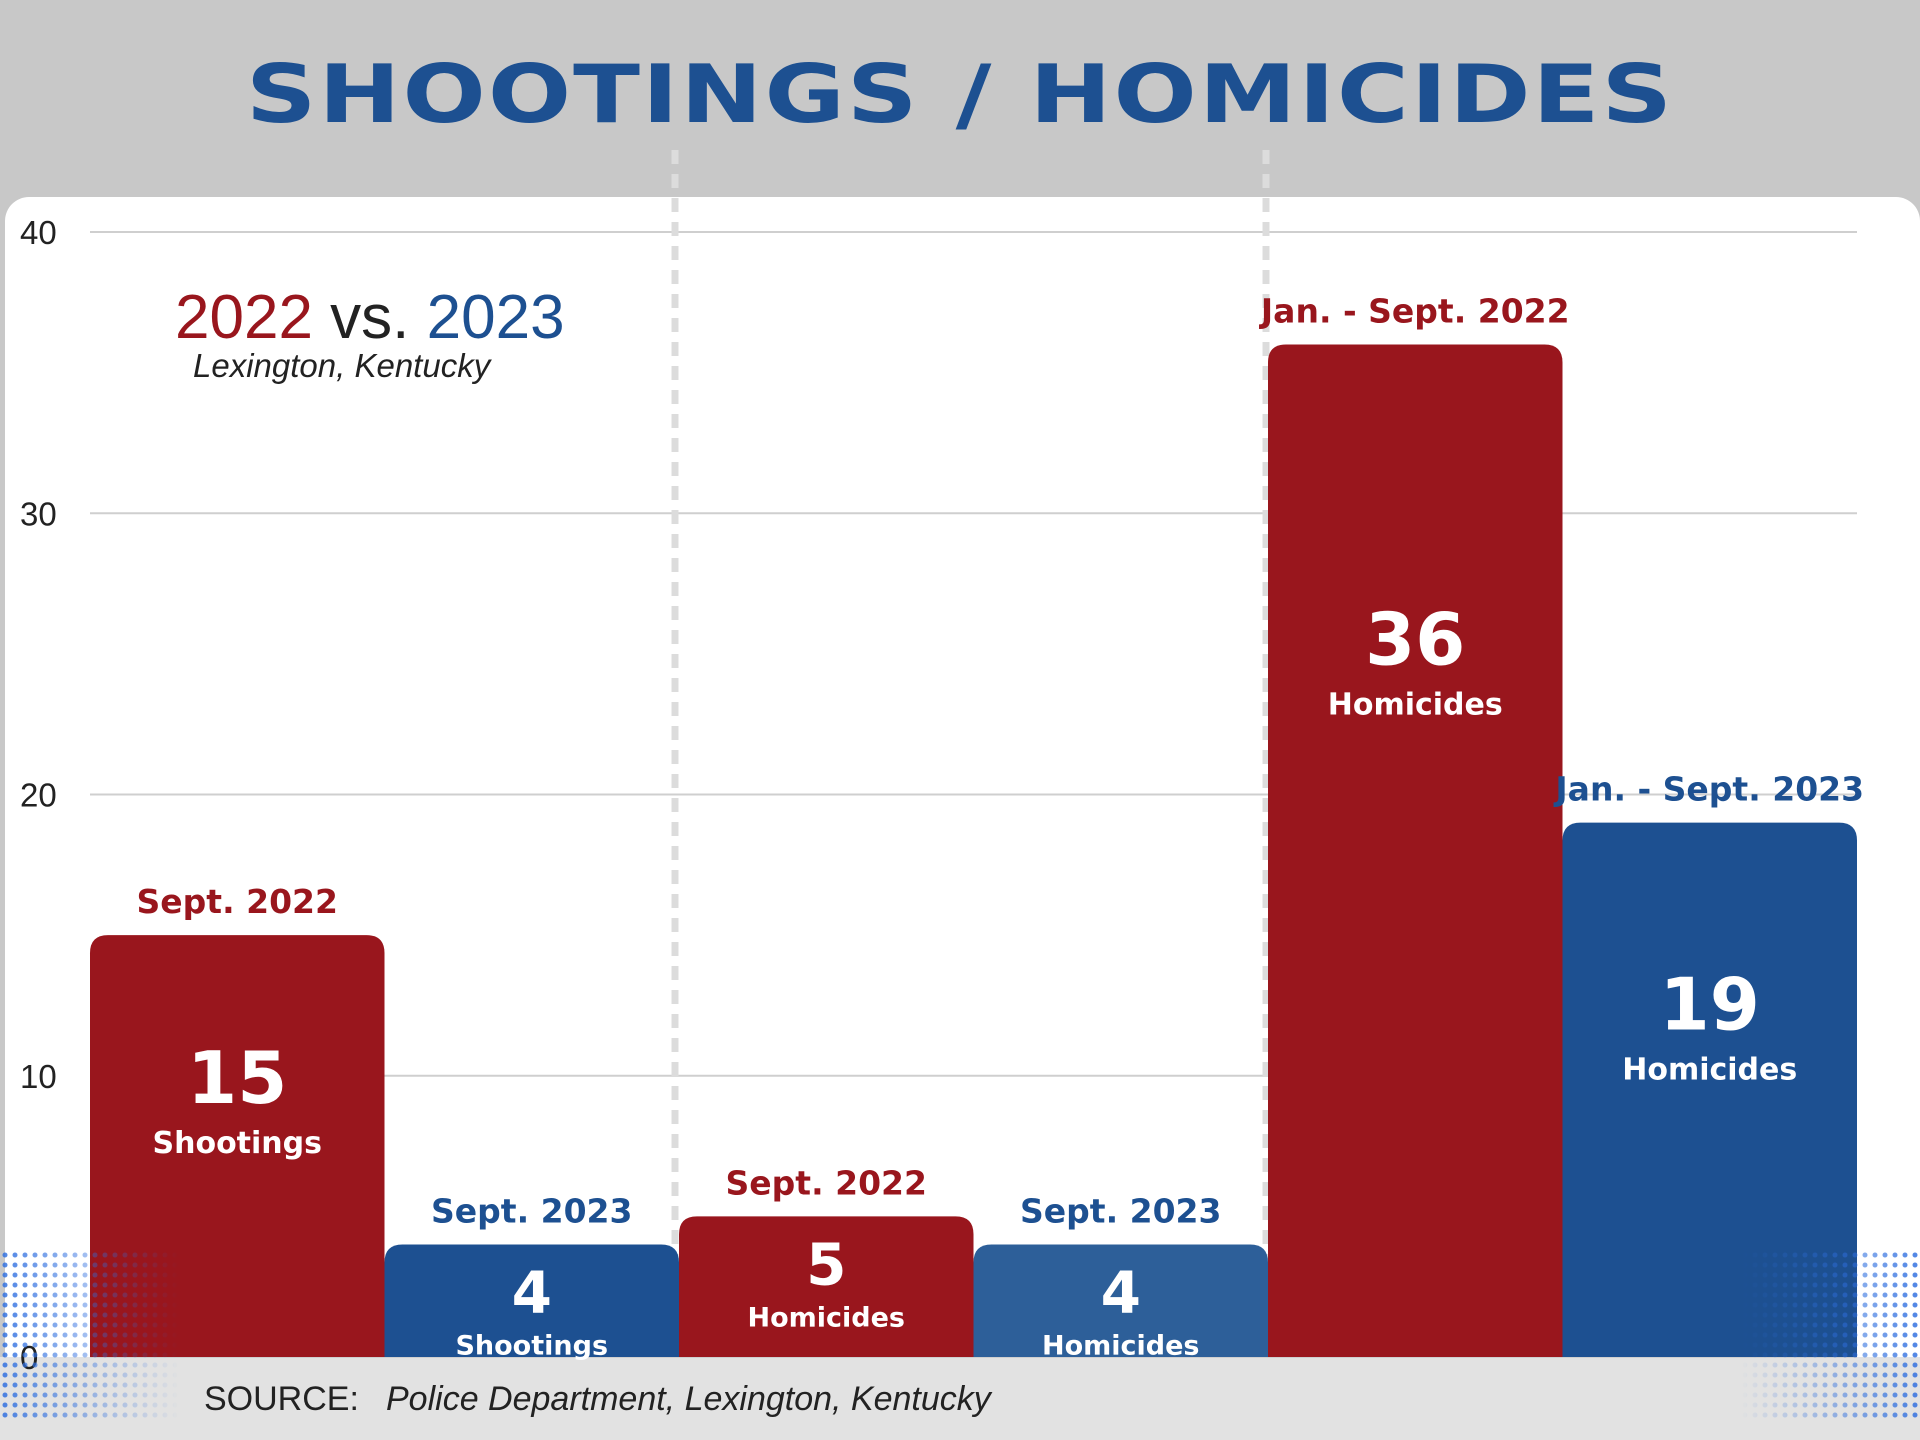  I want to click on decorative-dots-left, so click(100, 1335).